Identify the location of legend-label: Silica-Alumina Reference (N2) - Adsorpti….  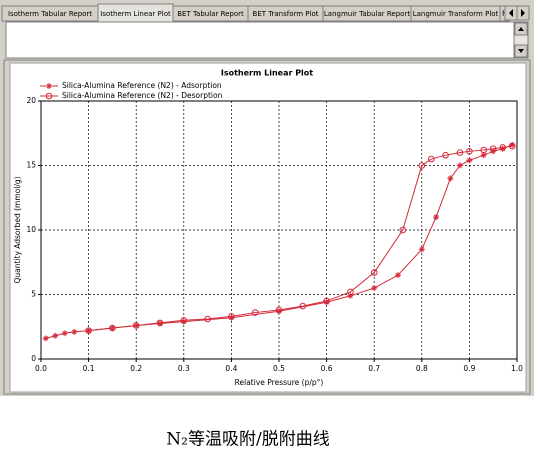
(142, 85).